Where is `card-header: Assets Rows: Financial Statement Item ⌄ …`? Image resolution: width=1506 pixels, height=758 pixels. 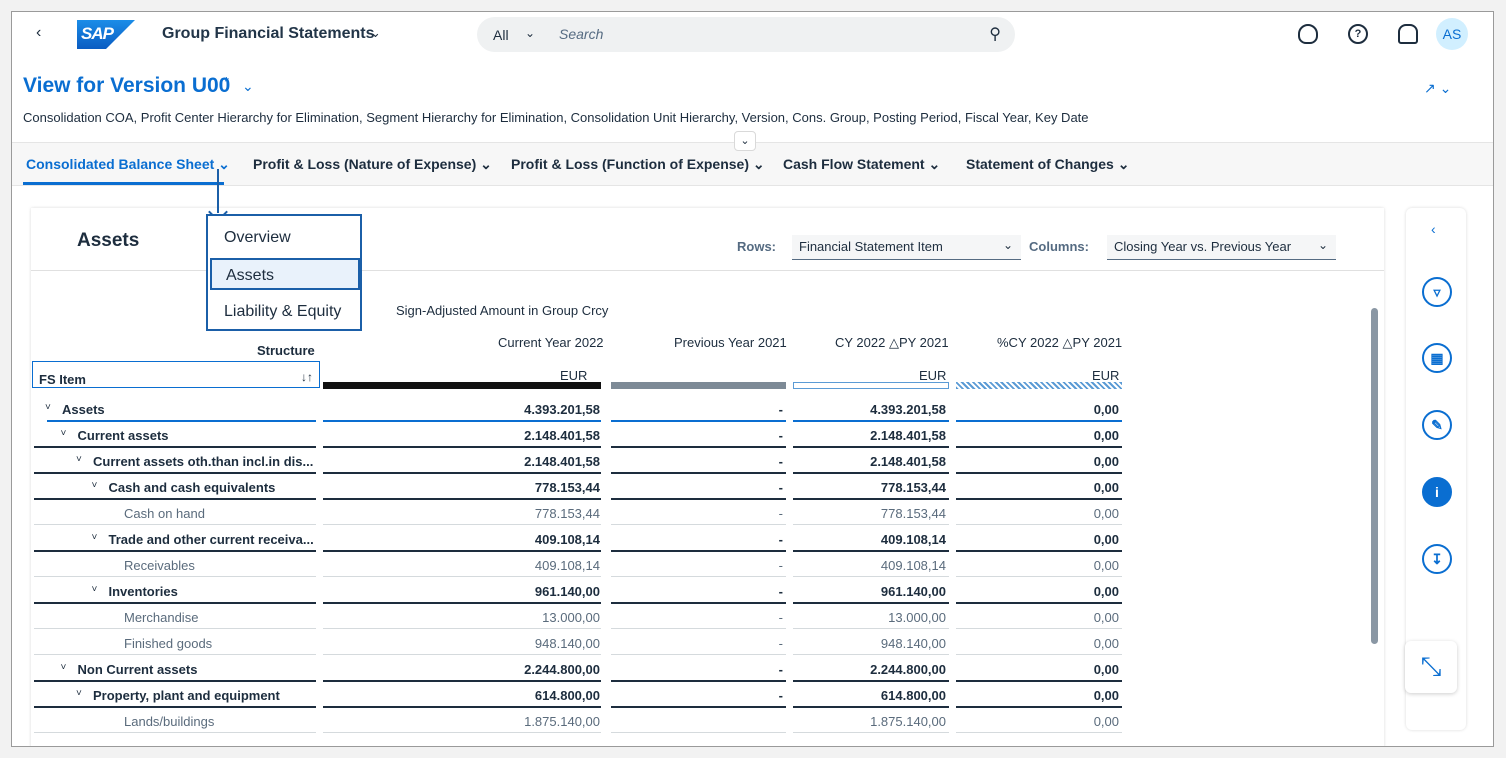 card-header: Assets Rows: Financial Statement Item ⌄ … is located at coordinates (707, 239).